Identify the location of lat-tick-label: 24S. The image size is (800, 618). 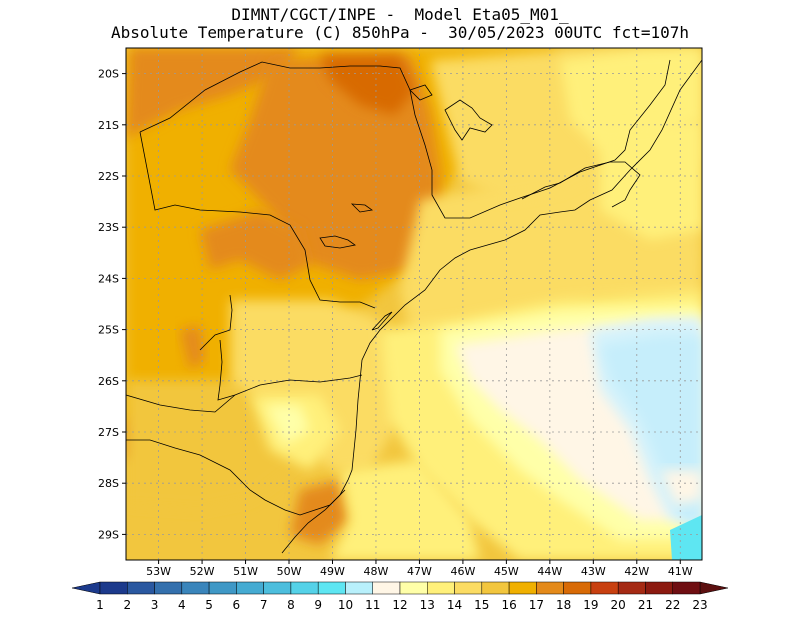
(108, 278).